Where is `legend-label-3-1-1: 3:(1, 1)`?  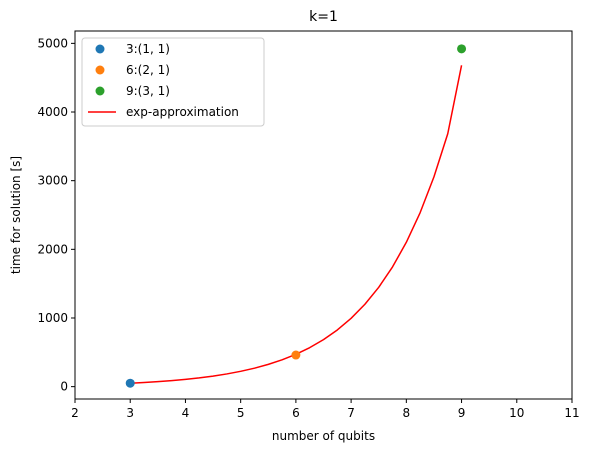 legend-label-3-1-1: 3:(1, 1) is located at coordinates (148, 49).